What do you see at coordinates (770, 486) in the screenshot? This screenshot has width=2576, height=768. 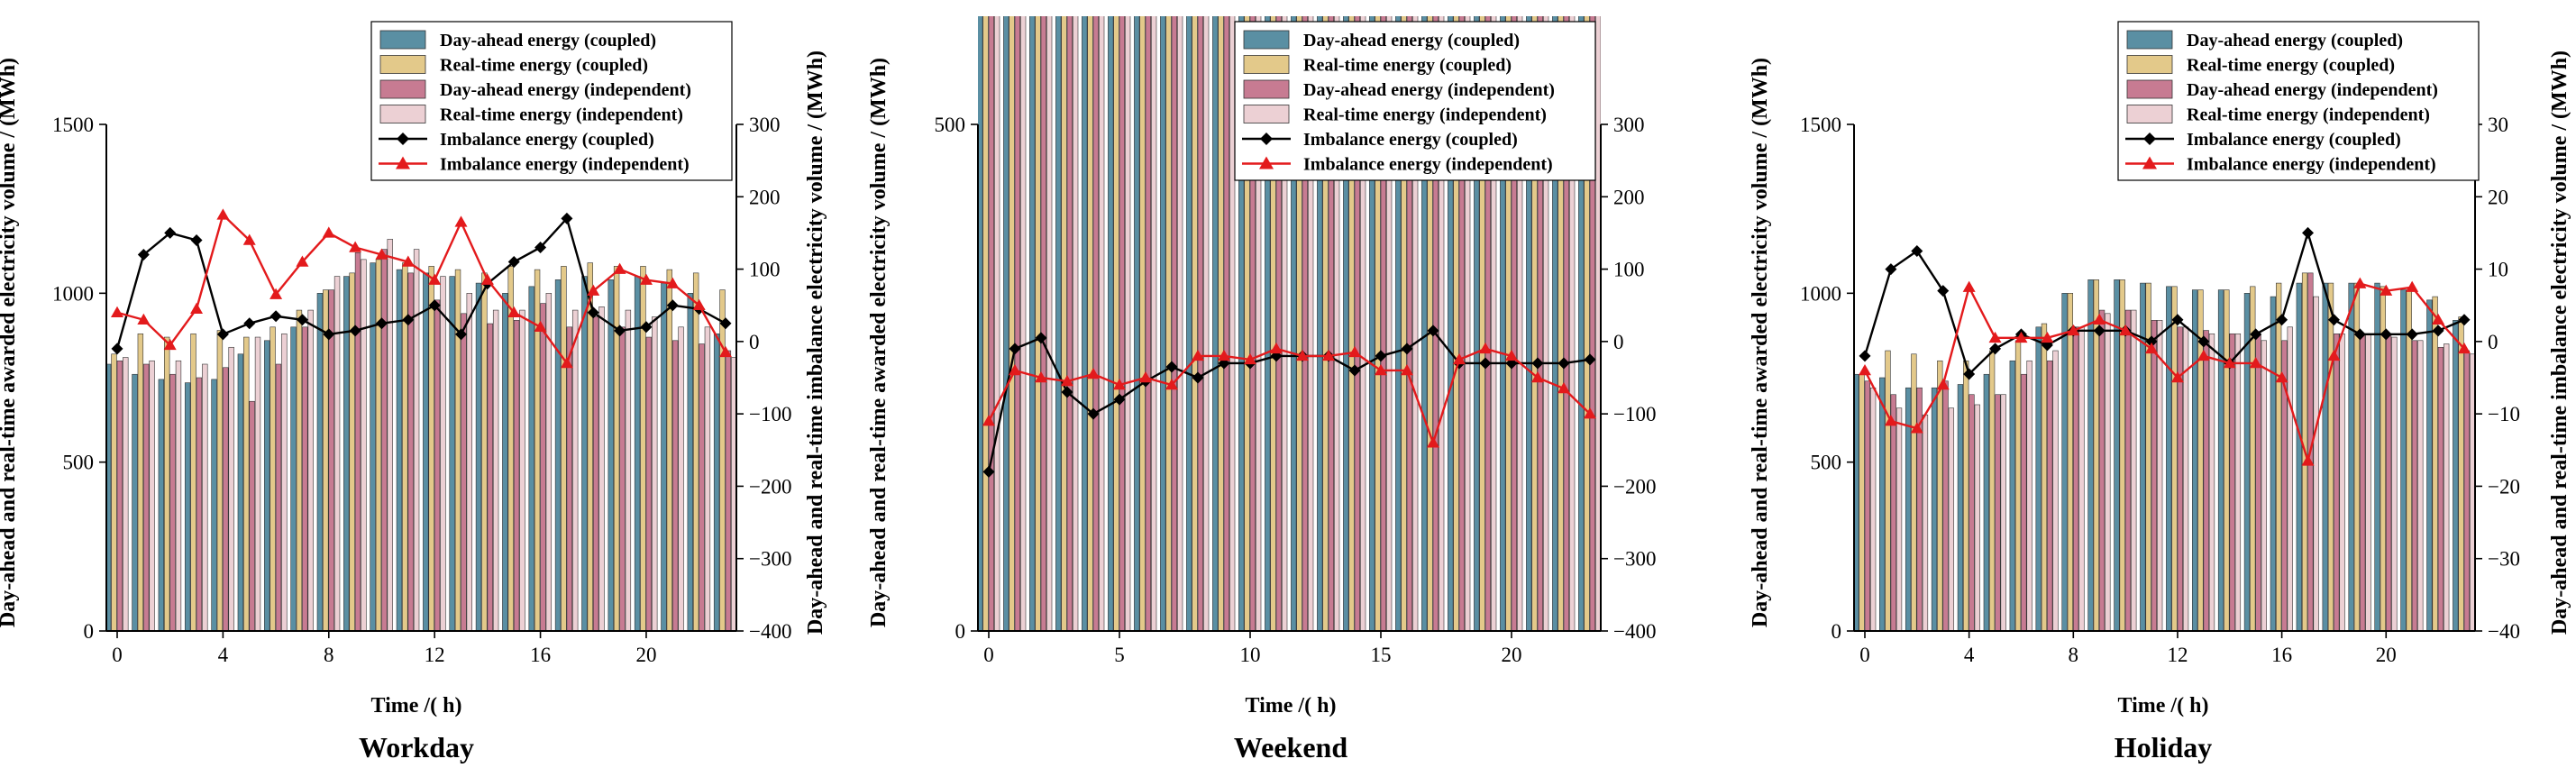 I see `y2-tick-label: −200` at bounding box center [770, 486].